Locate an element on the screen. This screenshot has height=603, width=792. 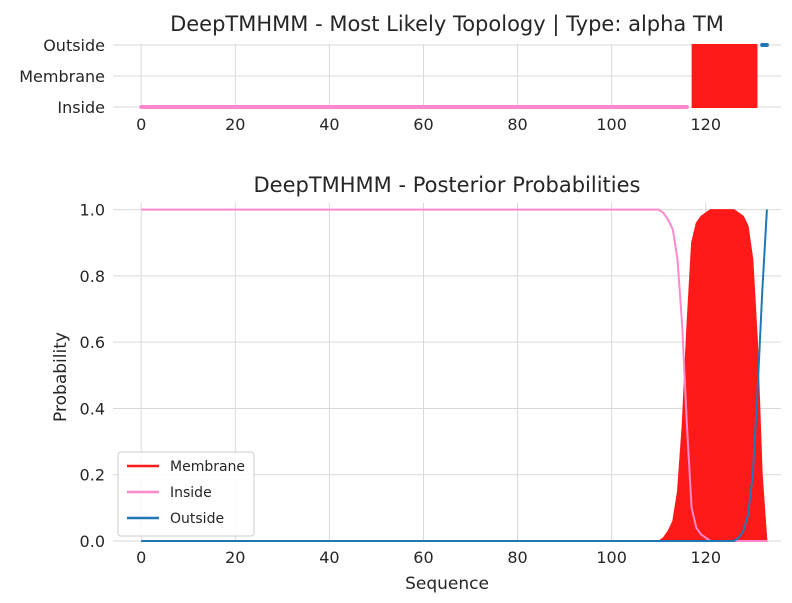
posterior-x-tick-80: 80 is located at coordinates (517, 557).